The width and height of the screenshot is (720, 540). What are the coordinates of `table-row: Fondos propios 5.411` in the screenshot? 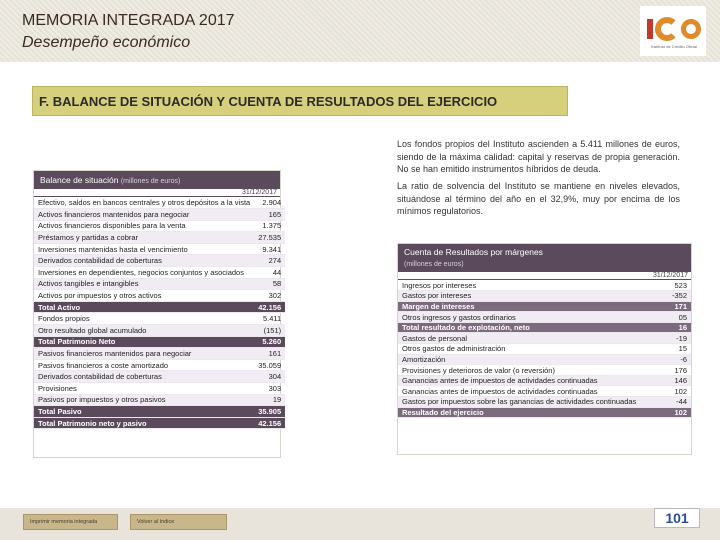 It's located at (160, 319).